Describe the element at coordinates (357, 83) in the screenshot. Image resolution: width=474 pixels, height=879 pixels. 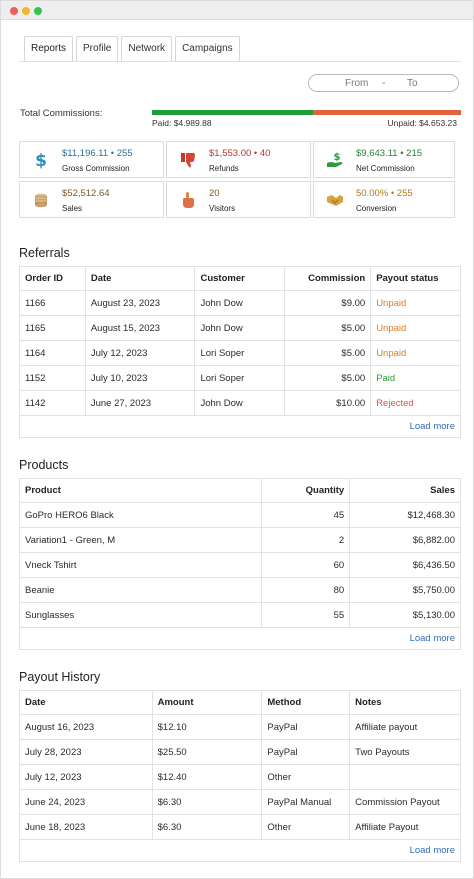
I see `date-from-field: From` at that location.